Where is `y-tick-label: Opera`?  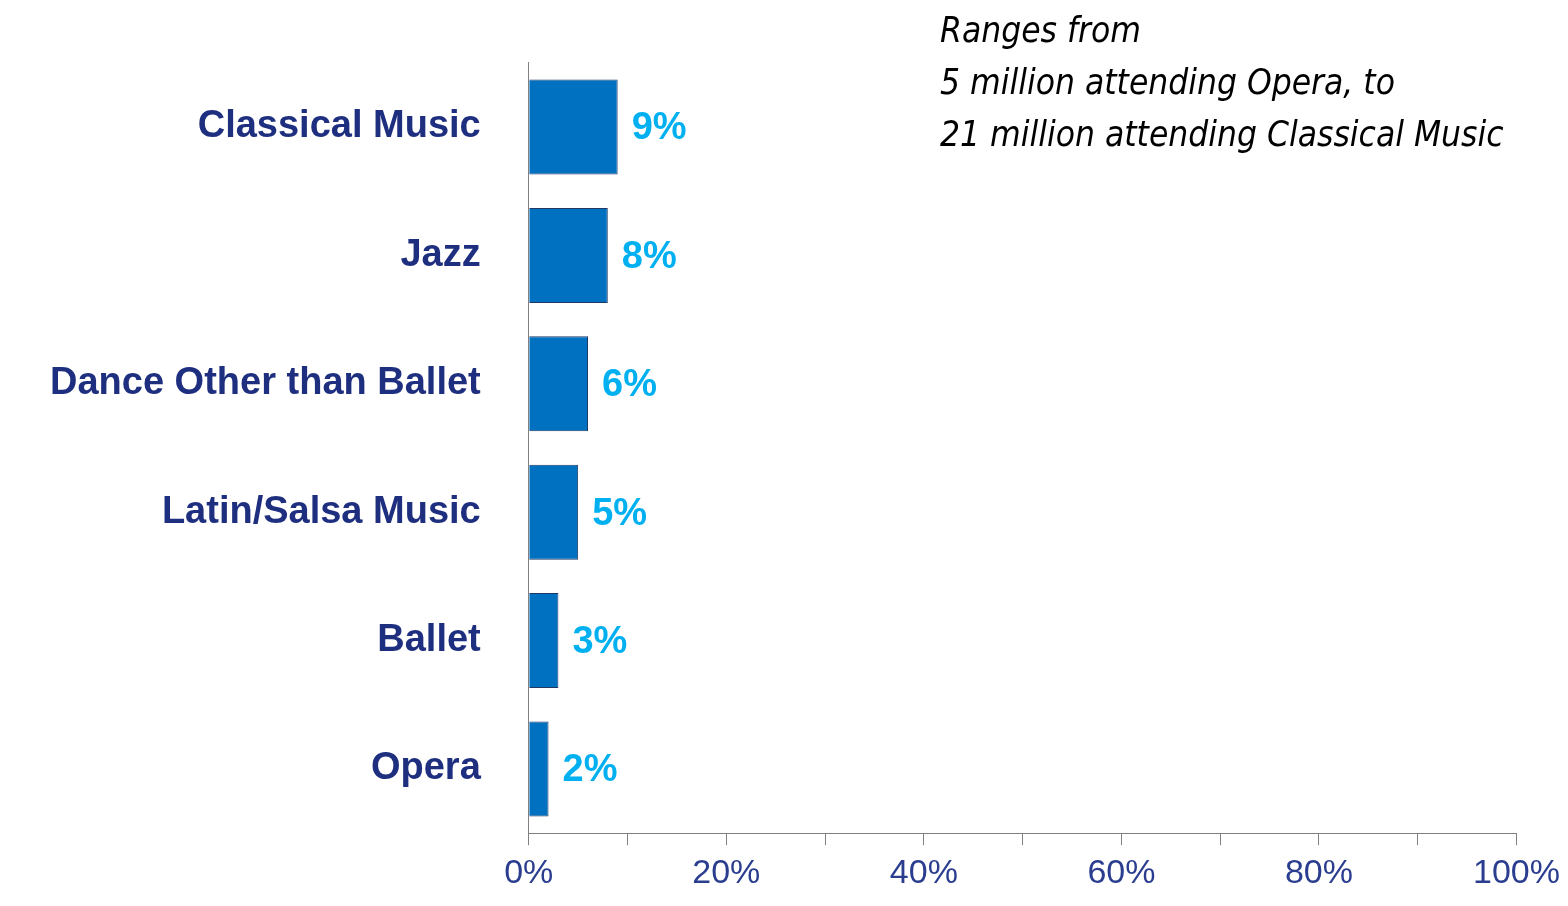
y-tick-label: Opera is located at coordinates (426, 766).